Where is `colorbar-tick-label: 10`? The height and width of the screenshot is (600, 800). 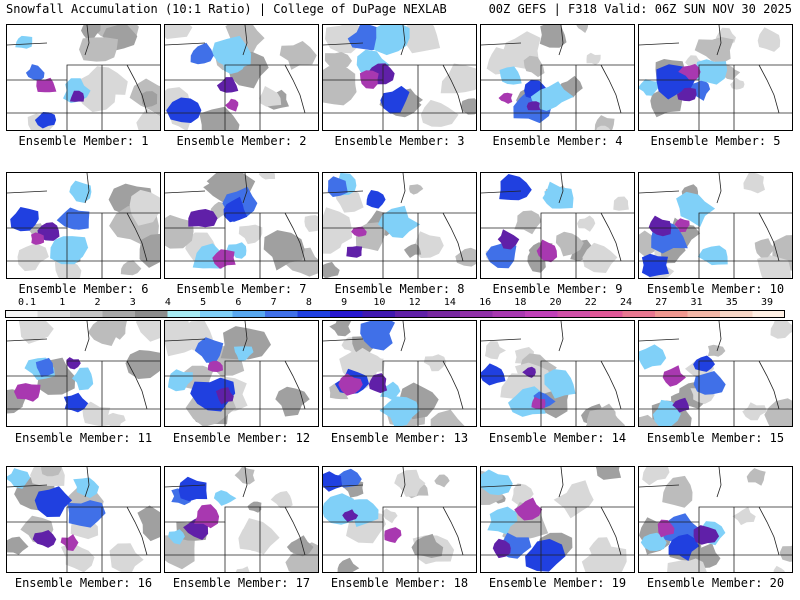
colorbar-tick-label: 10 is located at coordinates (379, 302).